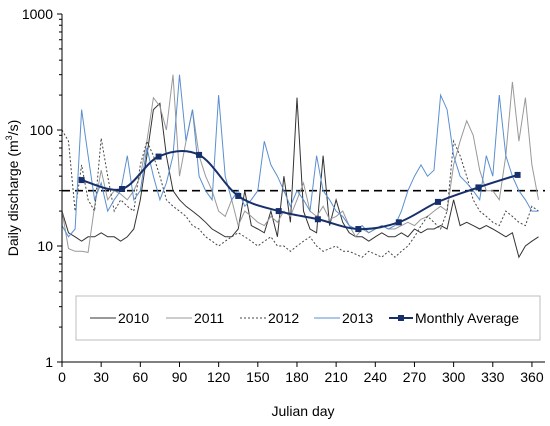 This screenshot has height=426, width=550. What do you see at coordinates (49, 362) in the screenshot?
I see `y-tick-label: 1` at bounding box center [49, 362].